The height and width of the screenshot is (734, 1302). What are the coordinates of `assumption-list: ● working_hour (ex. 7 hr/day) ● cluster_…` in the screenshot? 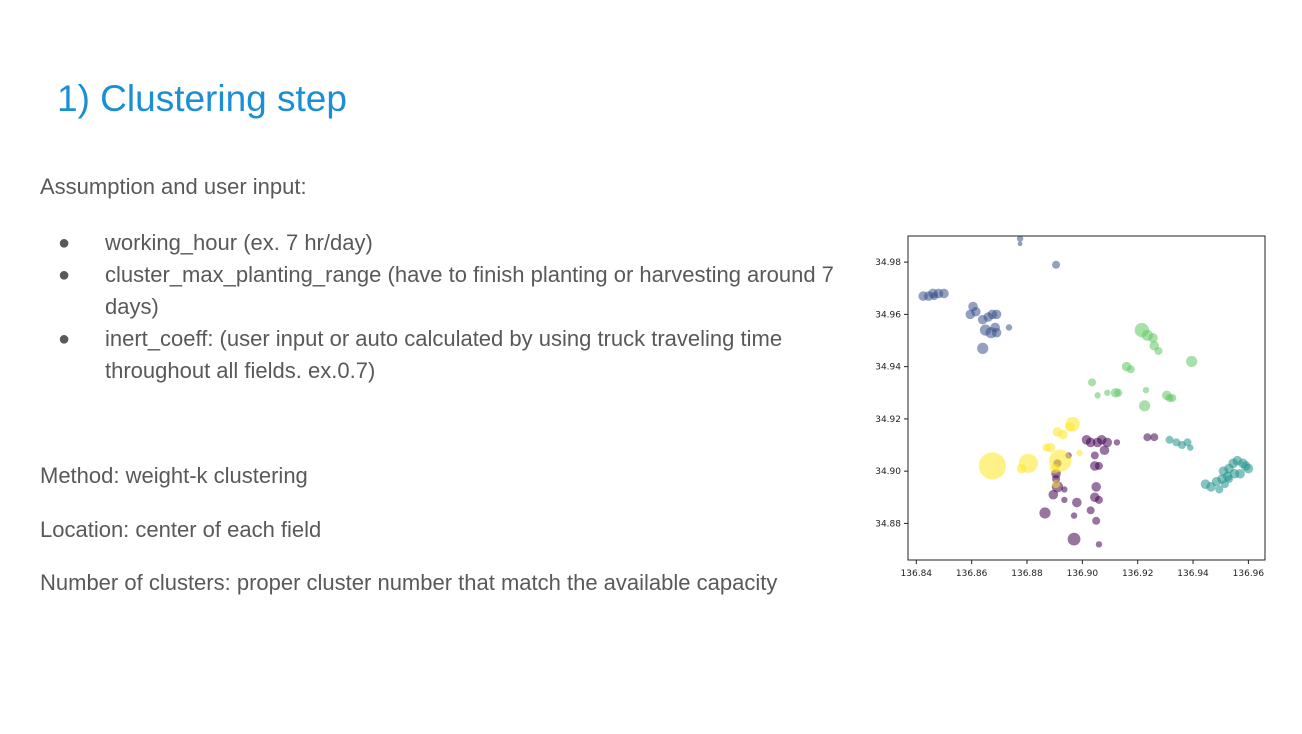 It's located at (463, 307).